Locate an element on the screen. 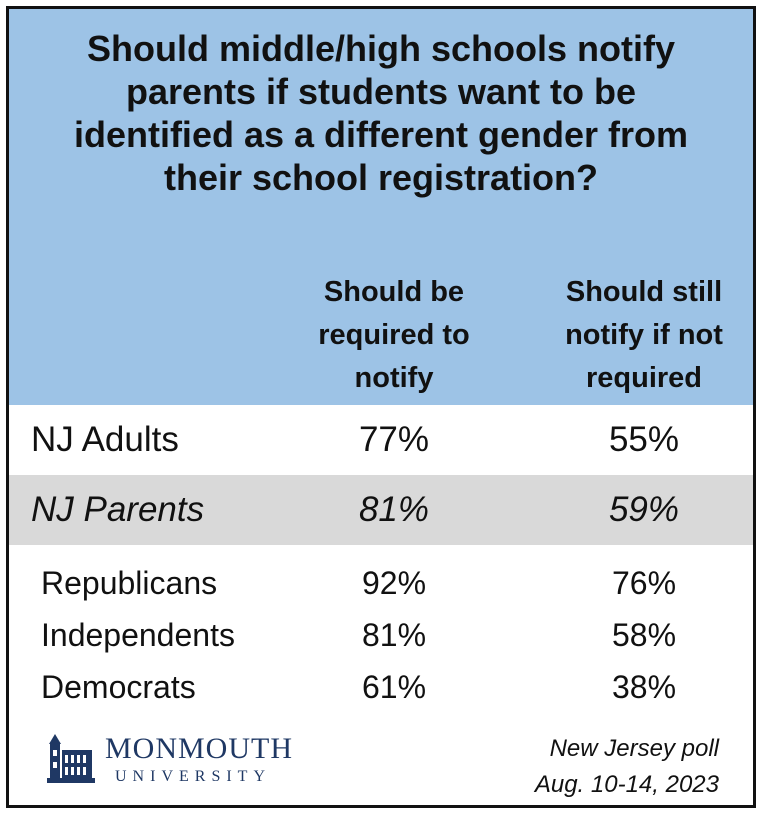  row-label: Democrats is located at coordinates (118, 686).